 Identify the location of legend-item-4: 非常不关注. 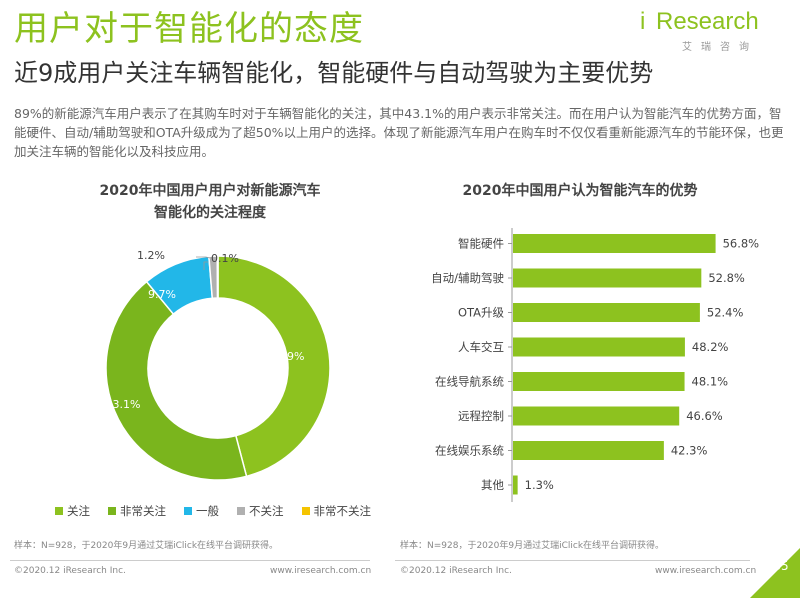
(336, 511).